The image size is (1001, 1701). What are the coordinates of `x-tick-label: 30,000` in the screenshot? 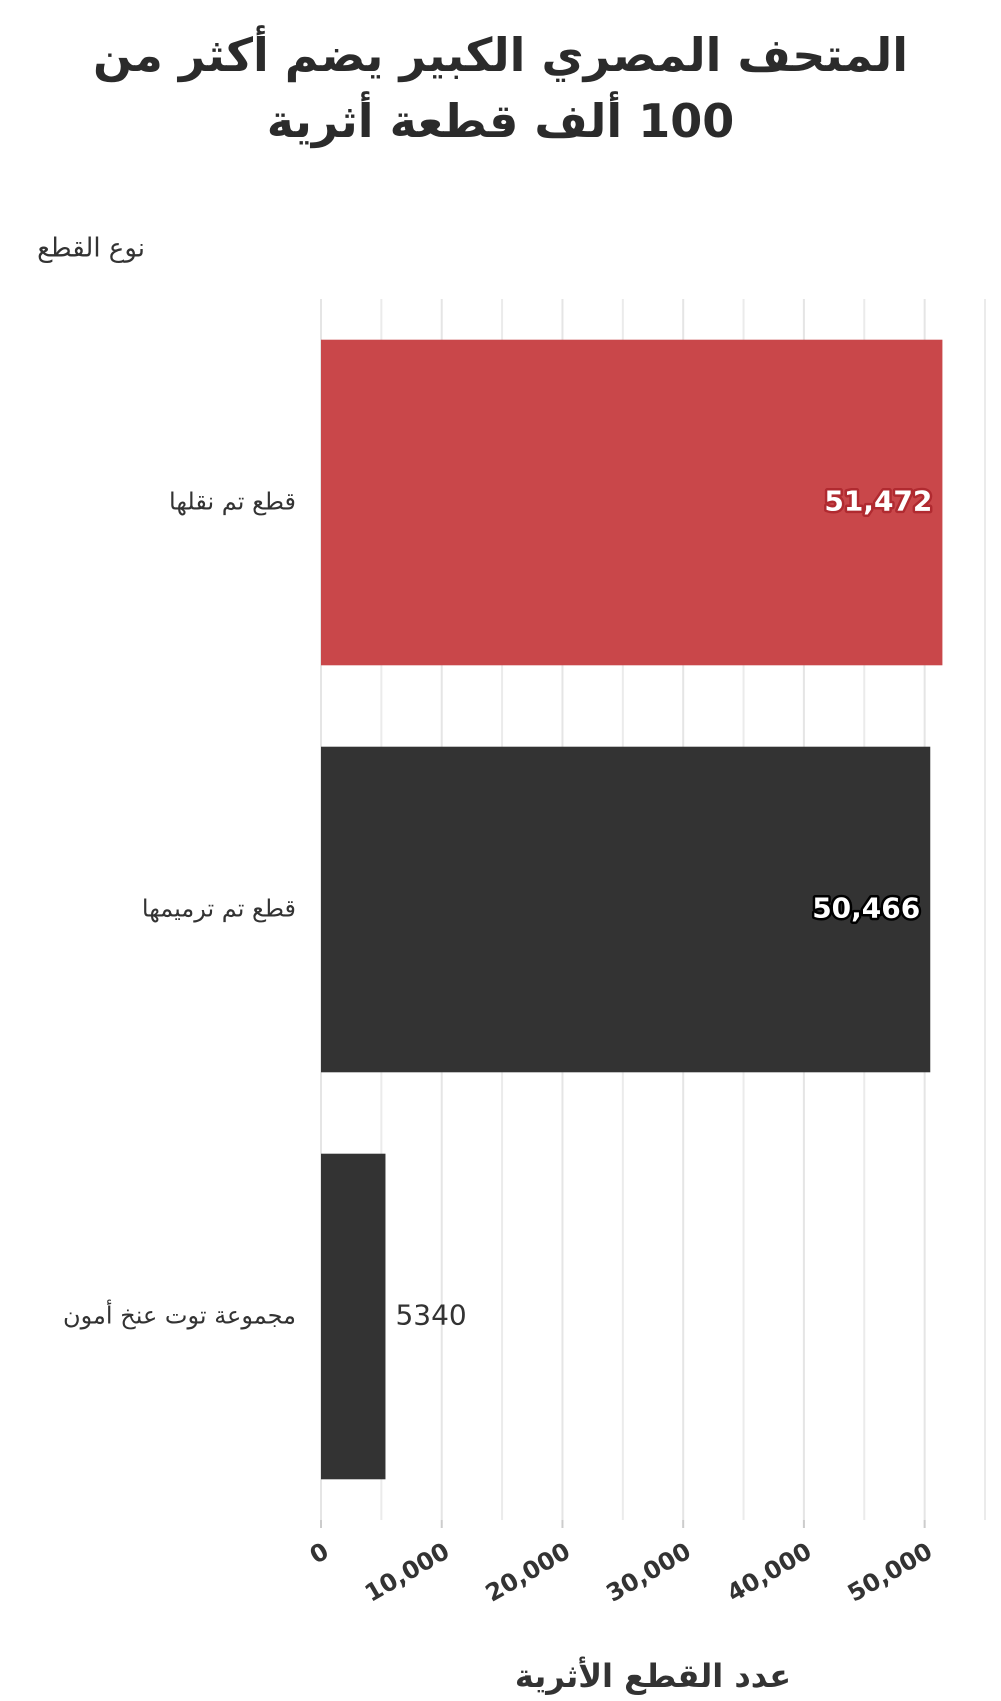 It's located at (648, 1572).